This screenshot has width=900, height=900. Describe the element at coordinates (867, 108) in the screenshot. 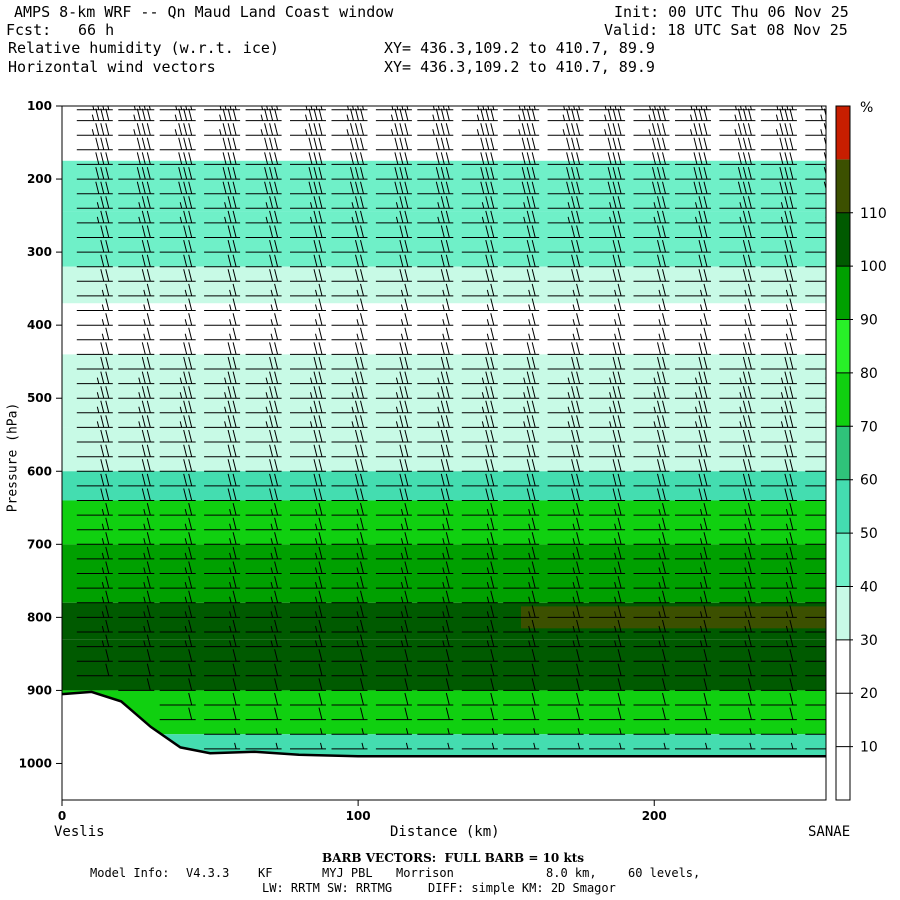

I see `colorbar-unit: %` at that location.